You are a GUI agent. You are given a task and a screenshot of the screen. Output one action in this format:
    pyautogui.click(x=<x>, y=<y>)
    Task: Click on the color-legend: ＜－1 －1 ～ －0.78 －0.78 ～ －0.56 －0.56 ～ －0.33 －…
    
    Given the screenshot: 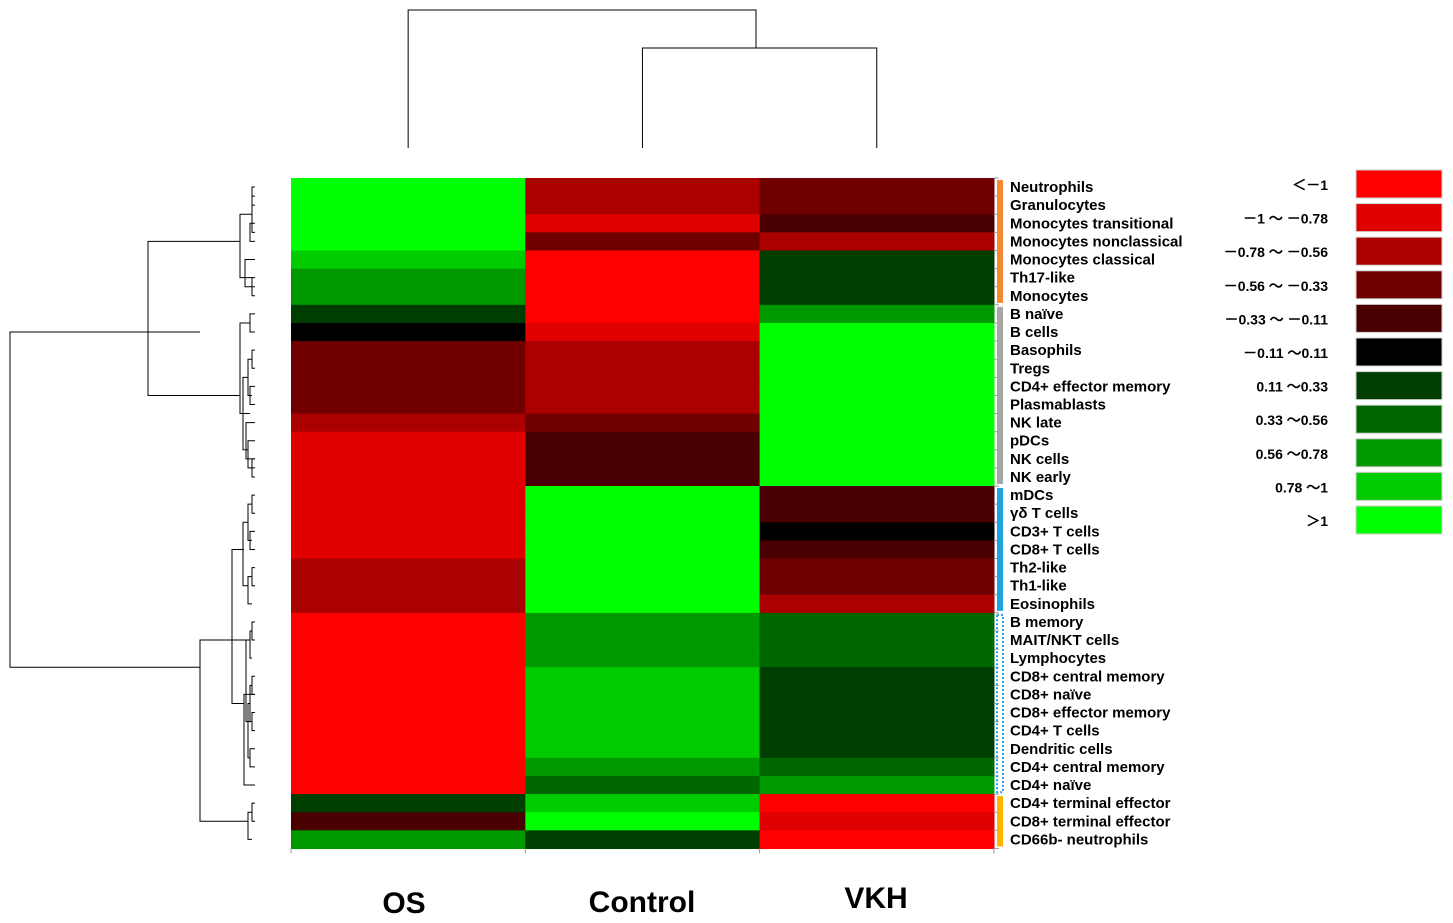 What is the action you would take?
    pyautogui.click(x=1333, y=352)
    